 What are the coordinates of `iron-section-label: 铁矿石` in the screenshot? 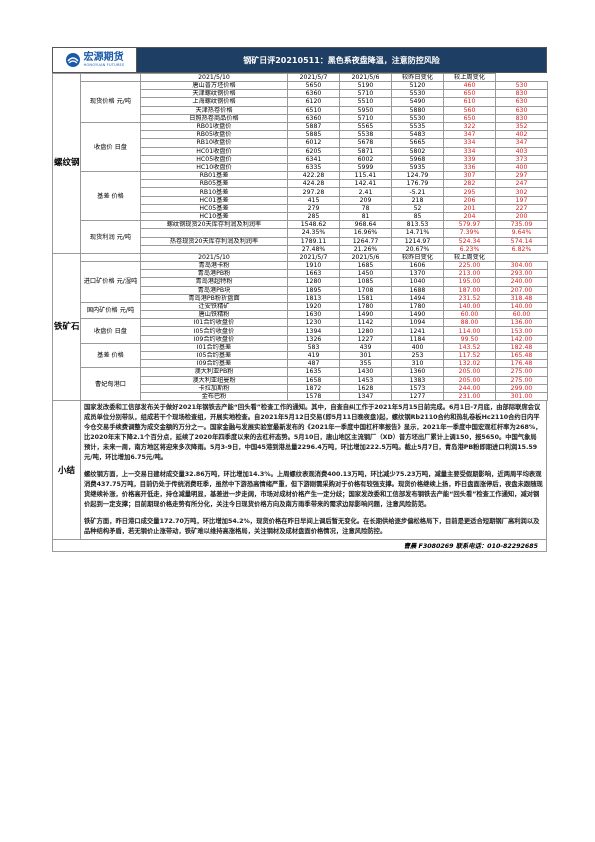 It's located at (66, 327).